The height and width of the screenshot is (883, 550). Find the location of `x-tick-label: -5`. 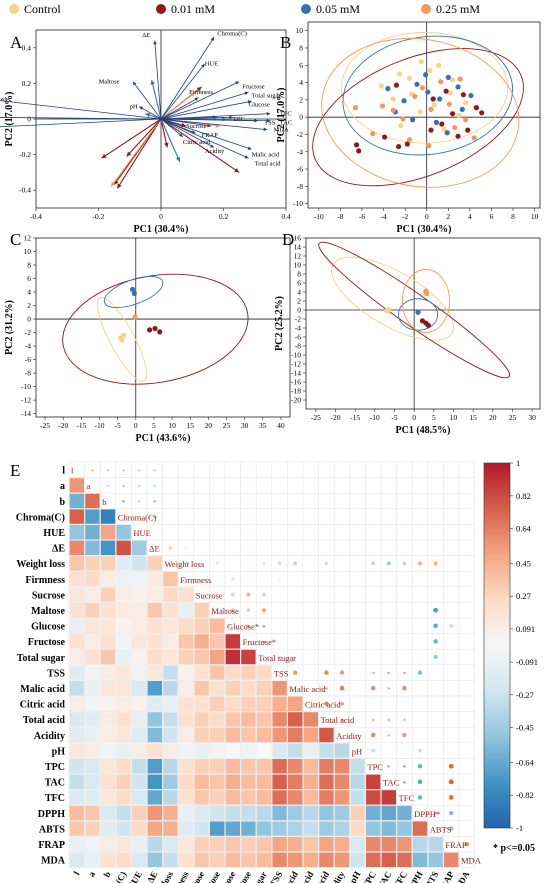

x-tick-label: -5 is located at coordinates (118, 425).